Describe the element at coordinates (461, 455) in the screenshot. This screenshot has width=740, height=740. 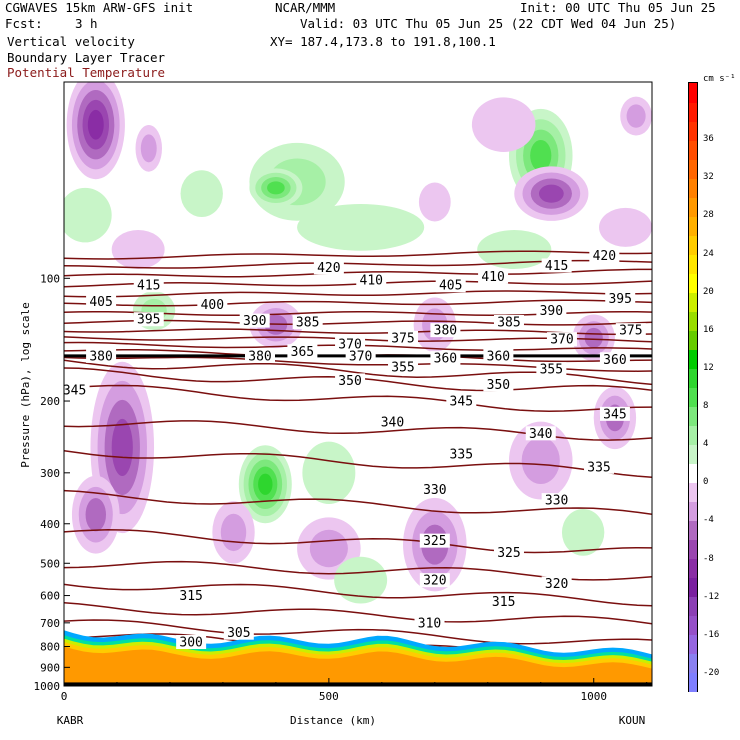
I see `theta-label-11: 335` at that location.